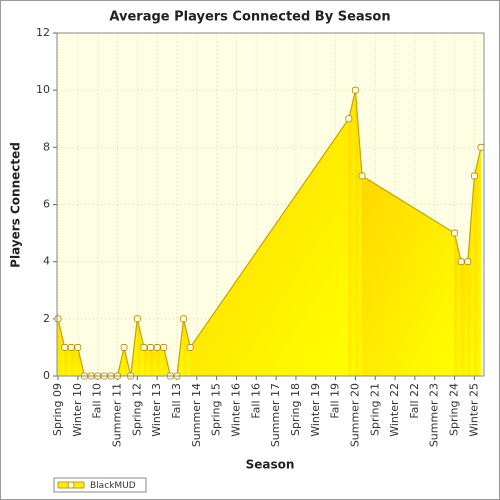  What do you see at coordinates (113, 486) in the screenshot?
I see `legend-label: BlackMUD` at bounding box center [113, 486].